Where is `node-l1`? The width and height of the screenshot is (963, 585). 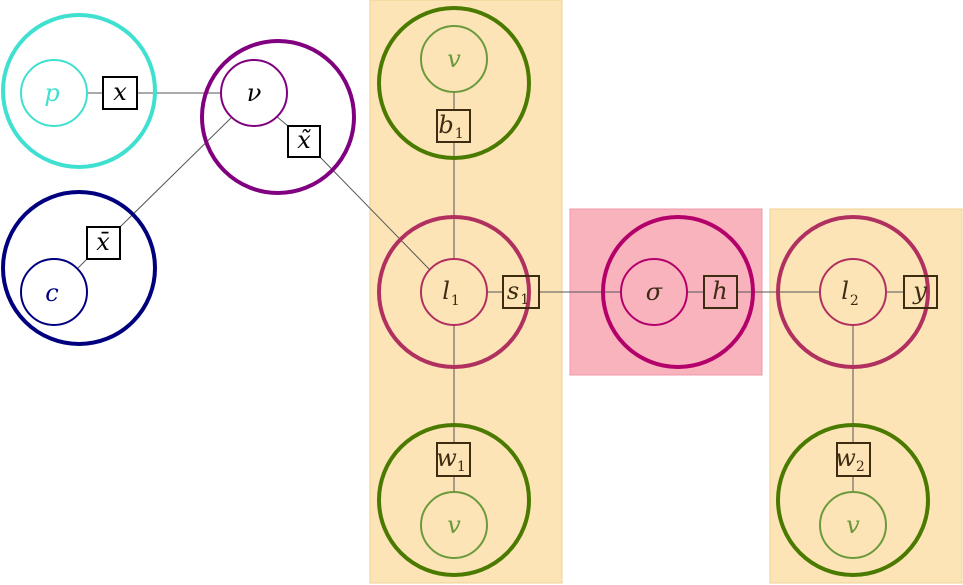
node-l1 is located at coordinates (454, 292).